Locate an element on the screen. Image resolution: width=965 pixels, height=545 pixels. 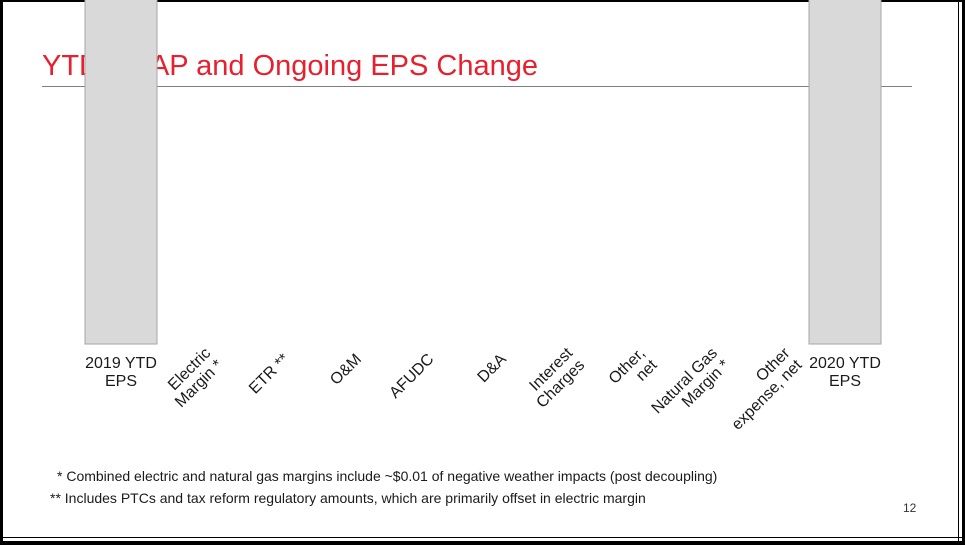
category-label-etr: ETR ** is located at coordinates (269, 374).